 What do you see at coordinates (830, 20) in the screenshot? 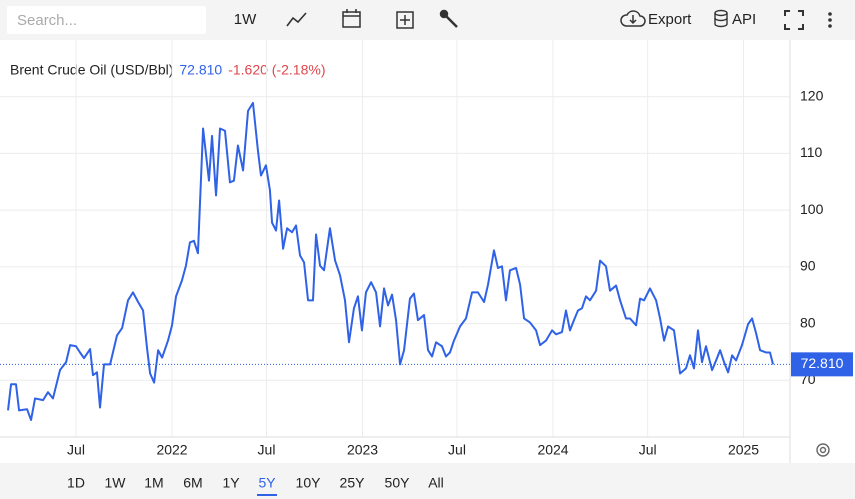
I see `menu-icon` at bounding box center [830, 20].